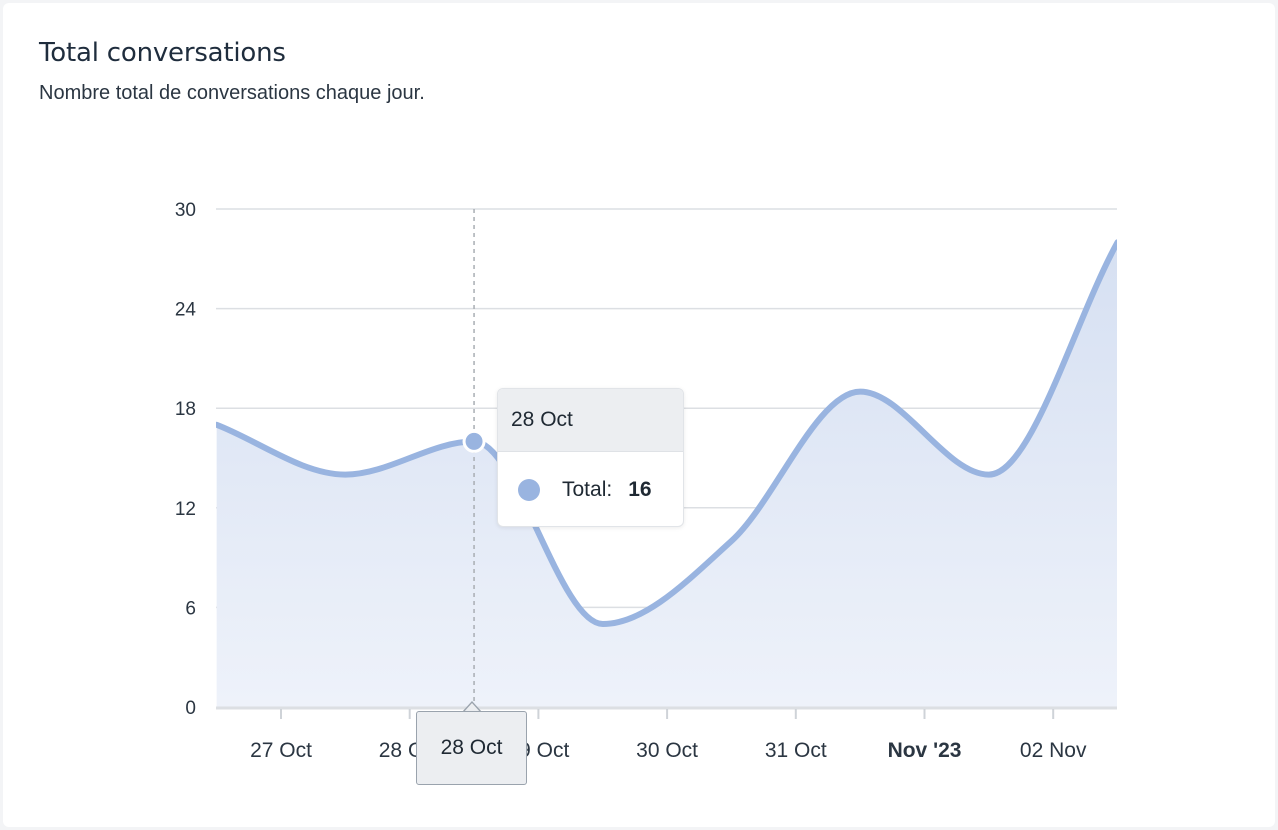  I want to click on tooltip-date: 28 Oct, so click(590, 420).